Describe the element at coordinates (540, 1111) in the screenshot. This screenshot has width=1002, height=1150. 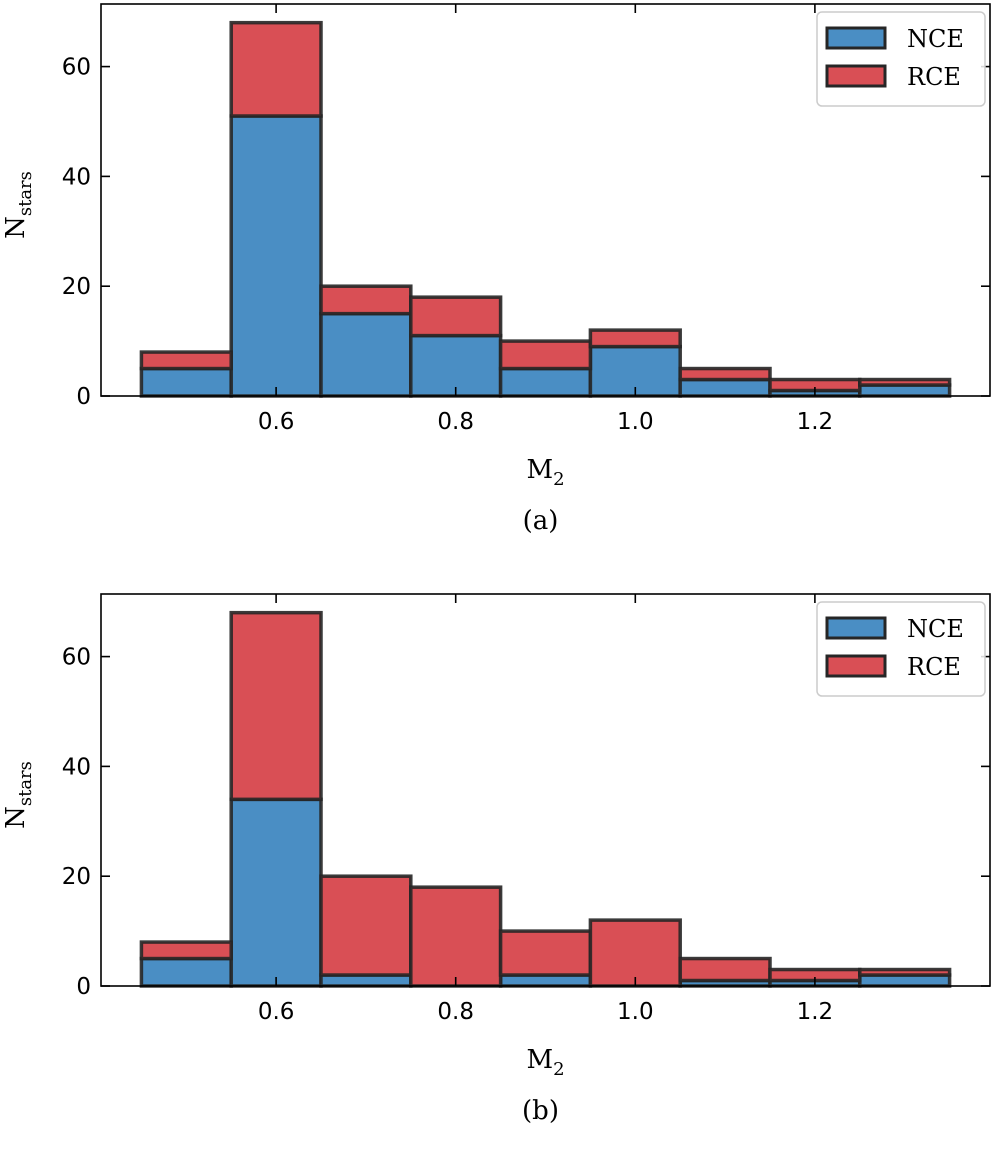
I see `panel-caption: (b)` at that location.